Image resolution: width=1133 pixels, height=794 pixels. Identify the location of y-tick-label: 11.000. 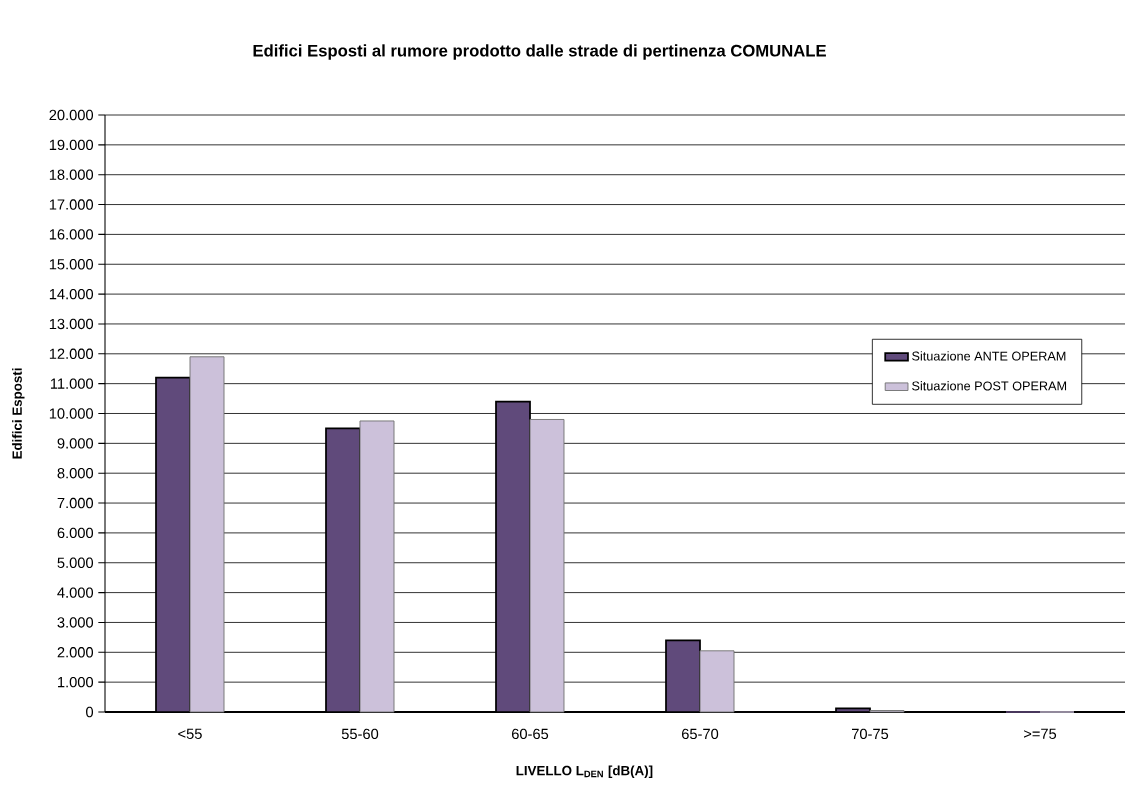
(72, 383).